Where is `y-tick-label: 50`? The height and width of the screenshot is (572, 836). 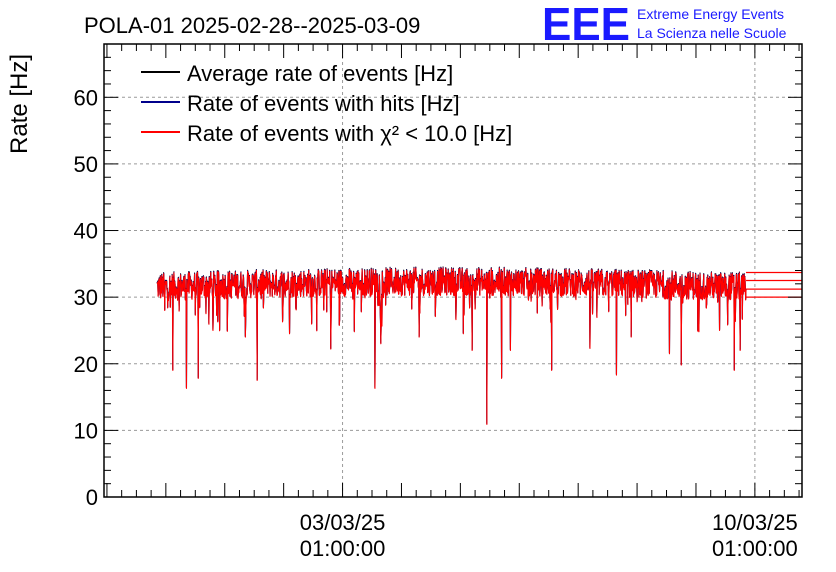
y-tick-label: 50 is located at coordinates (86, 164).